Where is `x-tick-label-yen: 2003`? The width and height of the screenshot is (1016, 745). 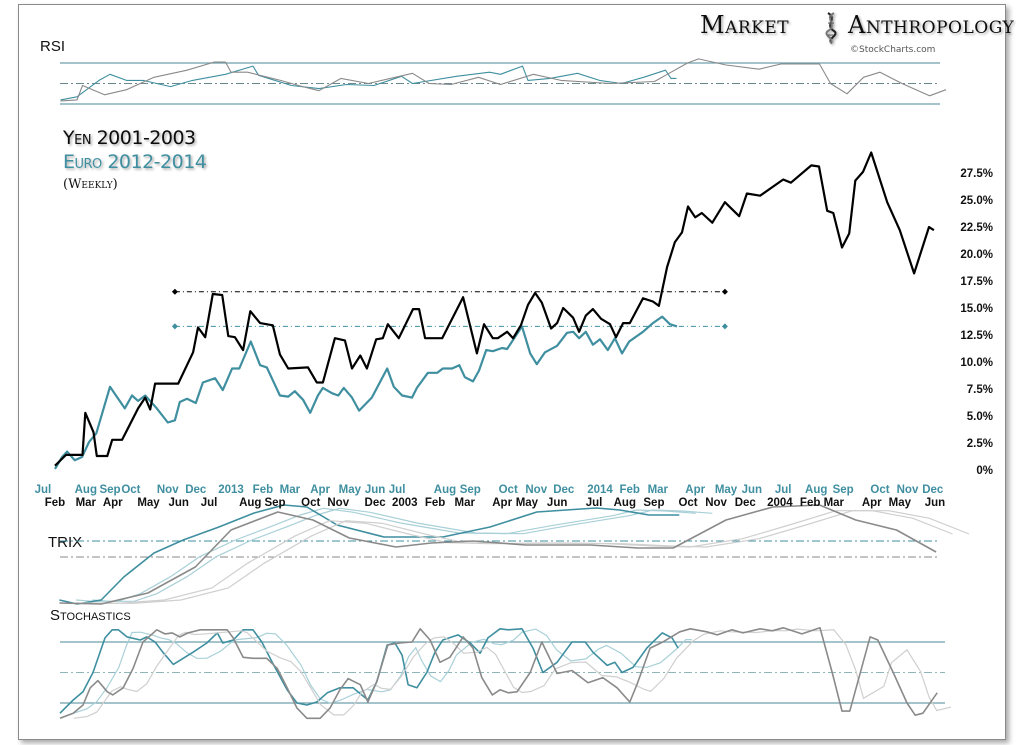 x-tick-label-yen: 2003 is located at coordinates (405, 503).